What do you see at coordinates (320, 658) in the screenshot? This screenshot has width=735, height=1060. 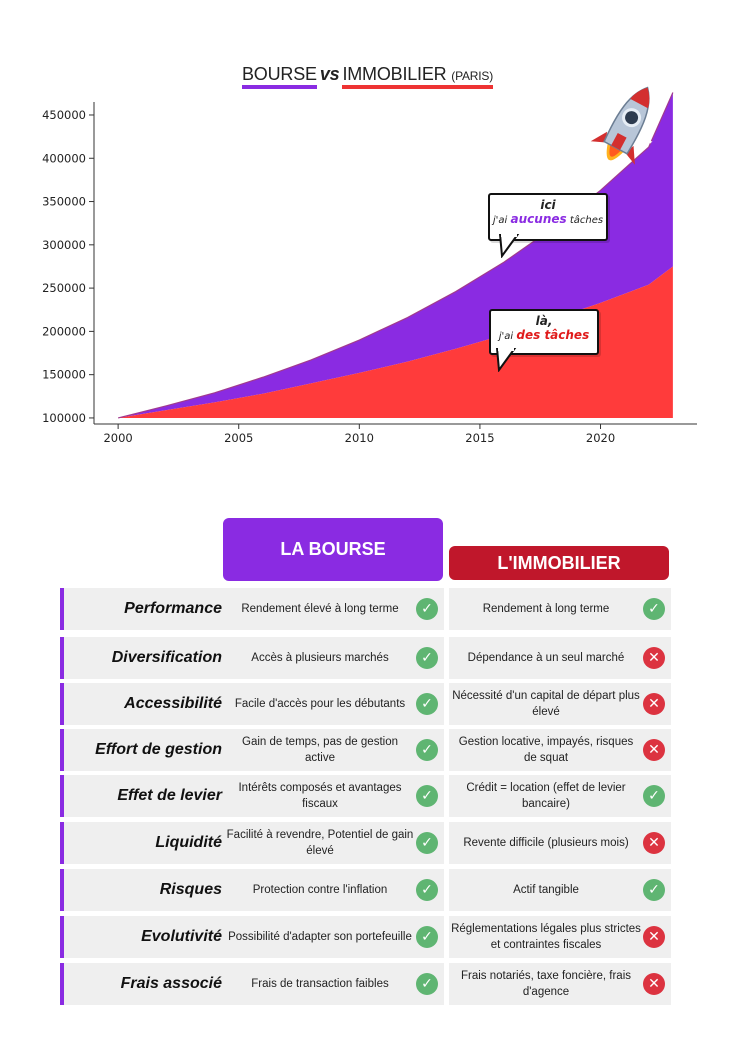 I see `stock-text: Accès à plusieurs marchés` at bounding box center [320, 658].